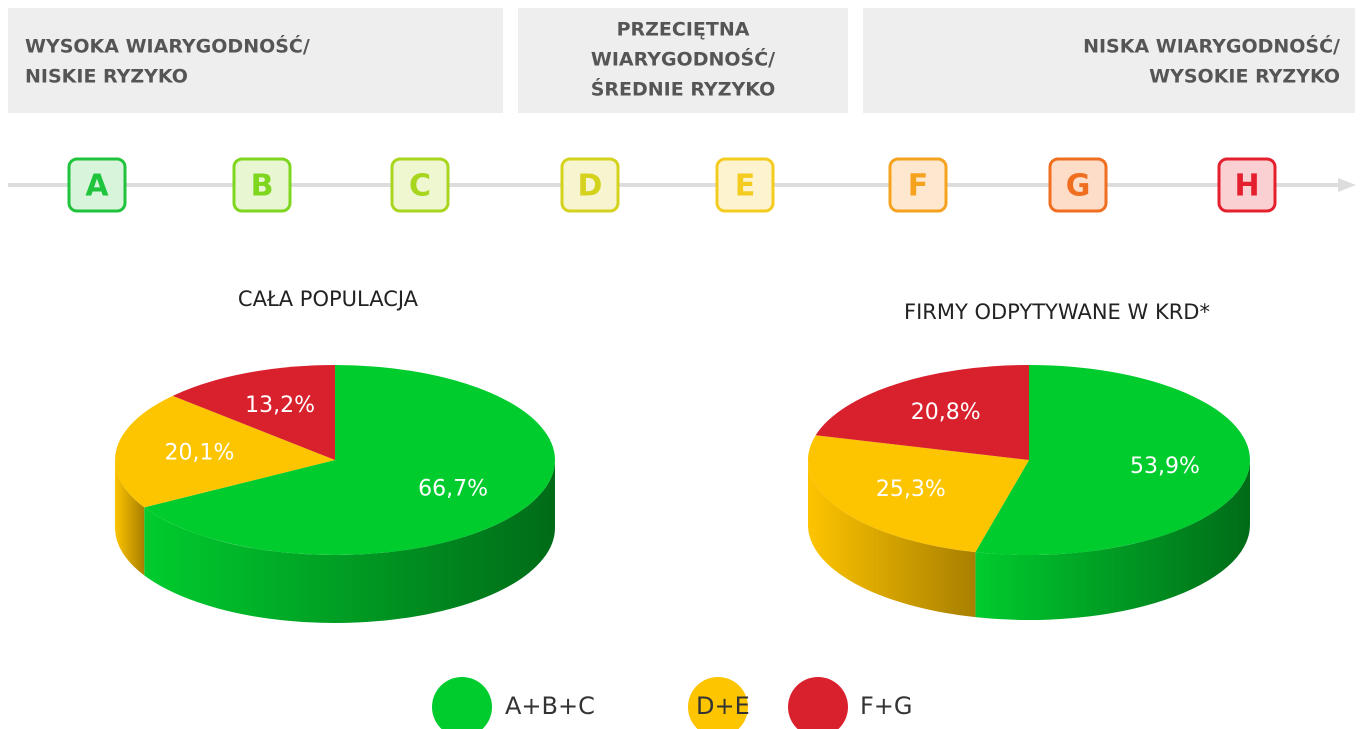  Describe the element at coordinates (199, 453) in the screenshot. I see `value-label: 20,1%` at that location.